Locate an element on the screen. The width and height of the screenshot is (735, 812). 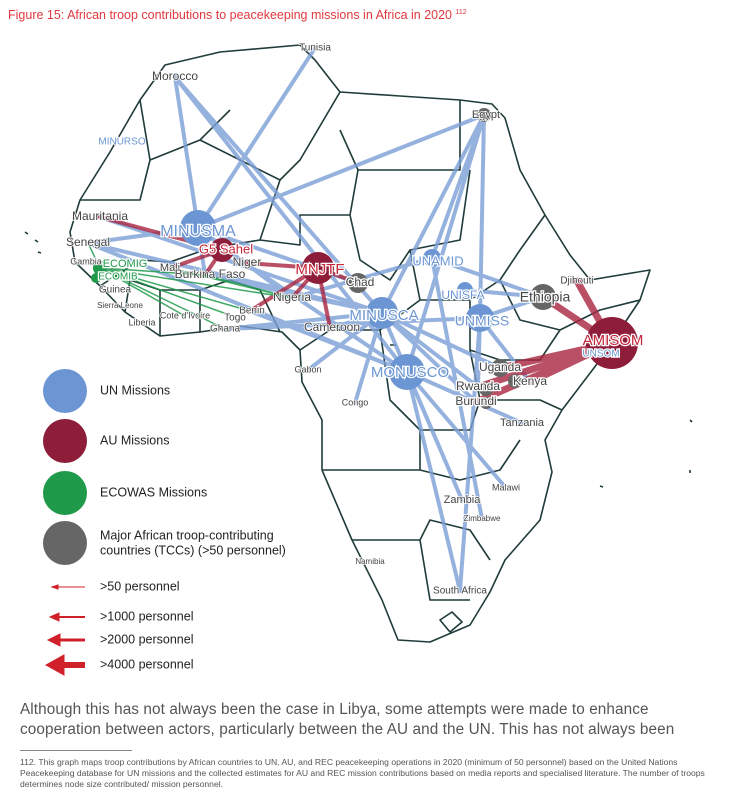
map-label: Nigeria is located at coordinates (292, 297).